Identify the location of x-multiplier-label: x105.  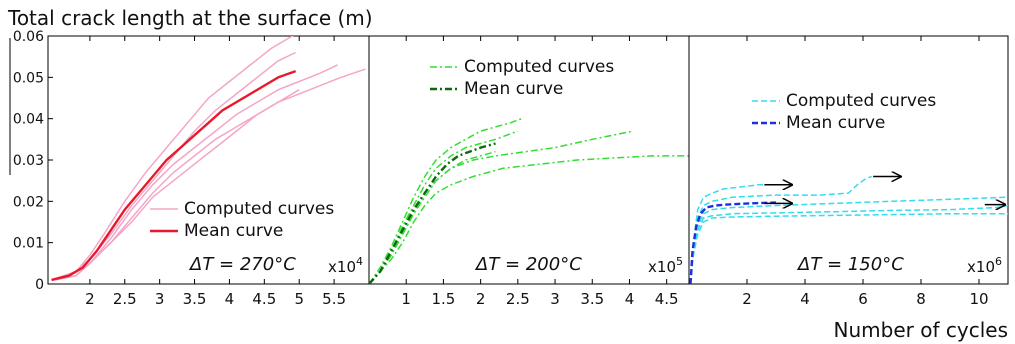
(665, 265).